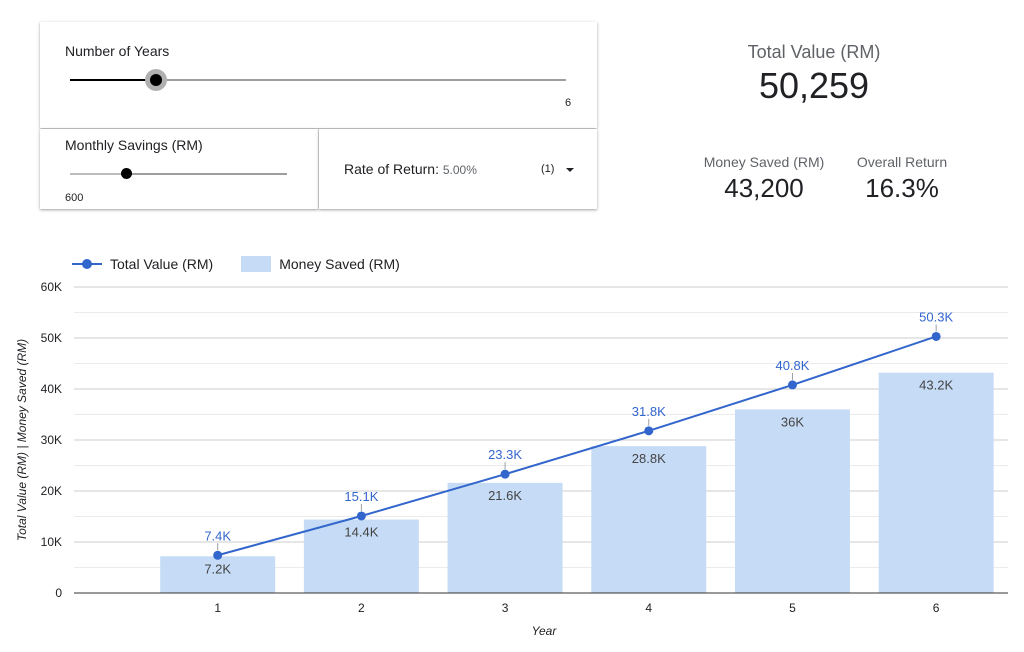 This screenshot has height=652, width=1024. What do you see at coordinates (58, 593) in the screenshot?
I see `y-tick-label: 0` at bounding box center [58, 593].